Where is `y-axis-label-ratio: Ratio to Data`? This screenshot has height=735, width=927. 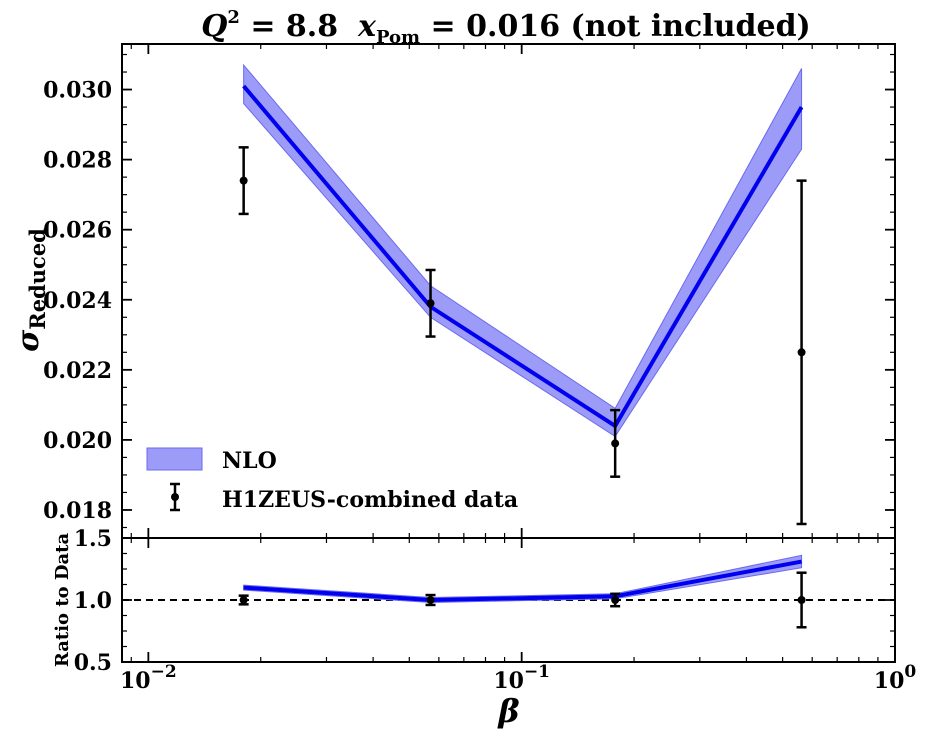 y-axis-label-ratio: Ratio to Data is located at coordinates (62, 600).